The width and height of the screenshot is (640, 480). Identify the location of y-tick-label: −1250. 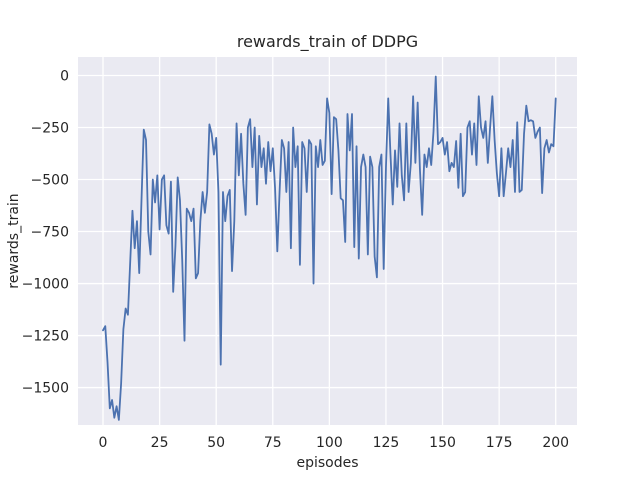
(45, 337).